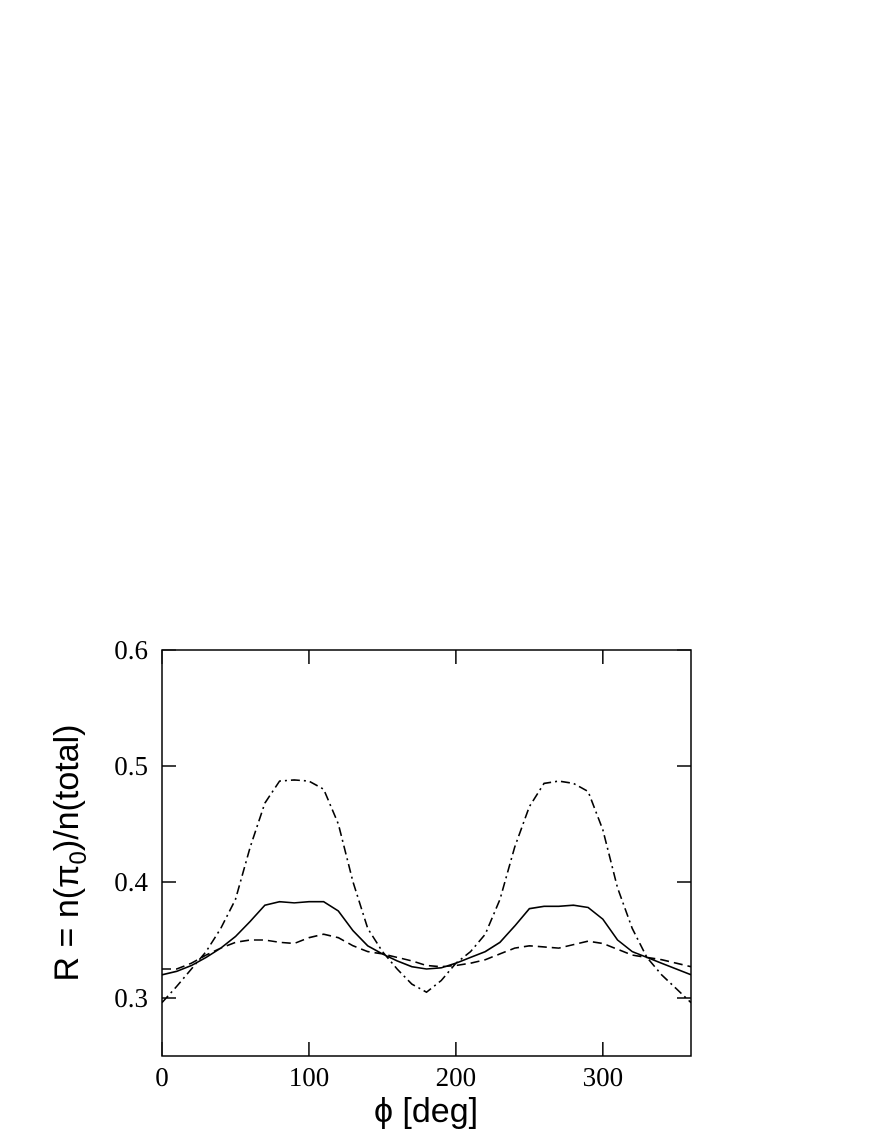  What do you see at coordinates (78, 857) in the screenshot?
I see `y-label-subscript: 0` at bounding box center [78, 857].